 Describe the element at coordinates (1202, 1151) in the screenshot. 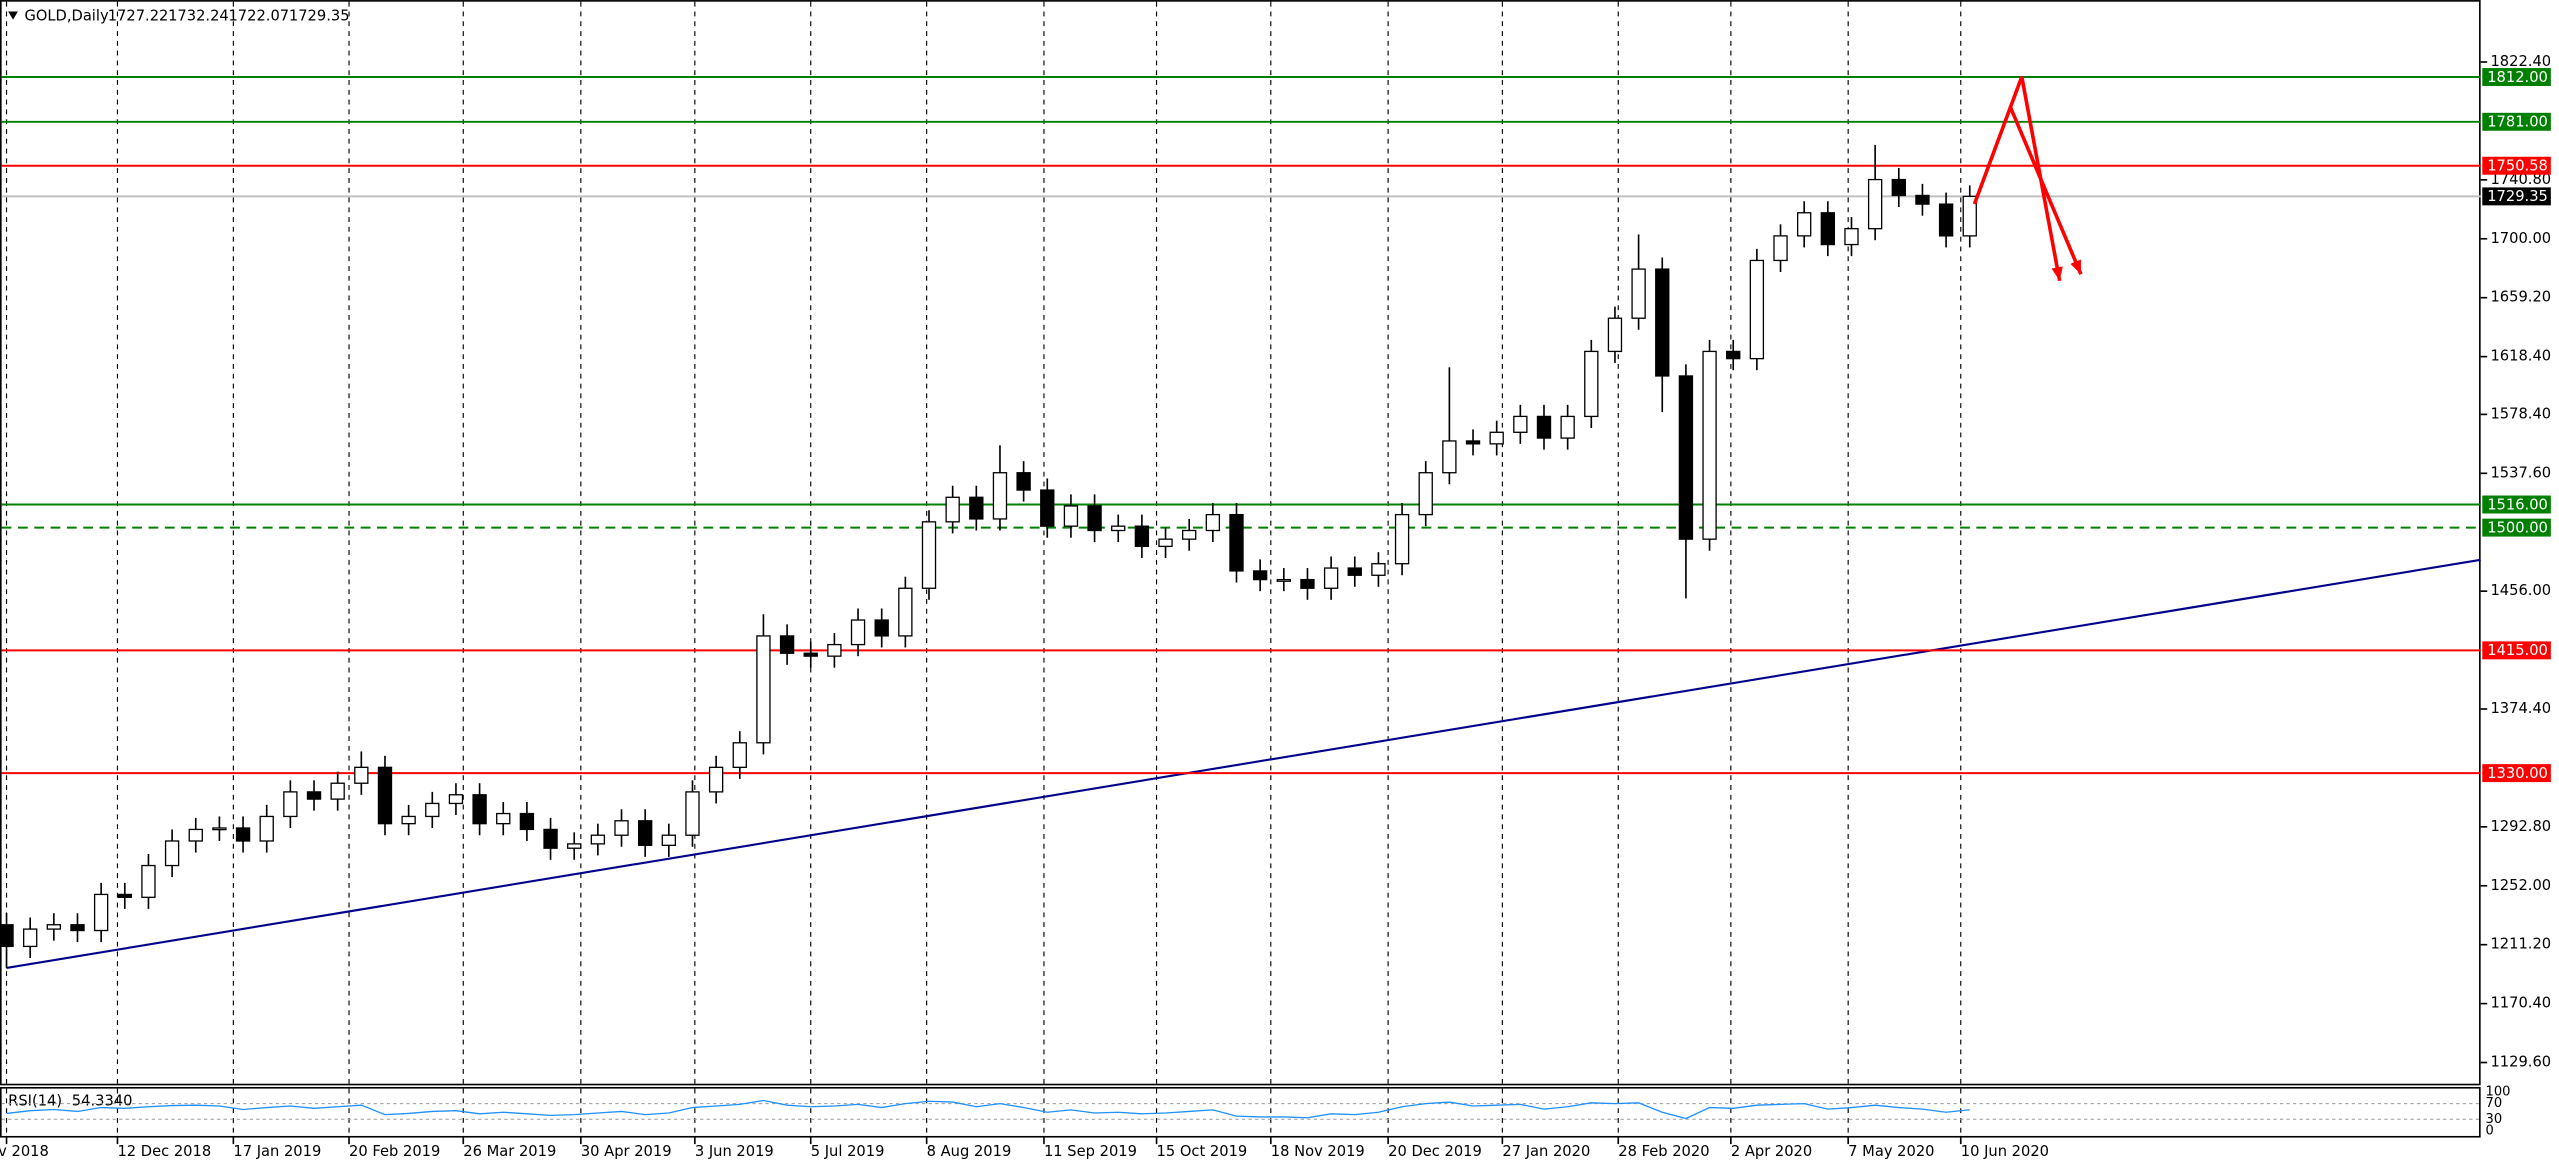

I see `x-tick-label: 15 Oct 2019` at that location.